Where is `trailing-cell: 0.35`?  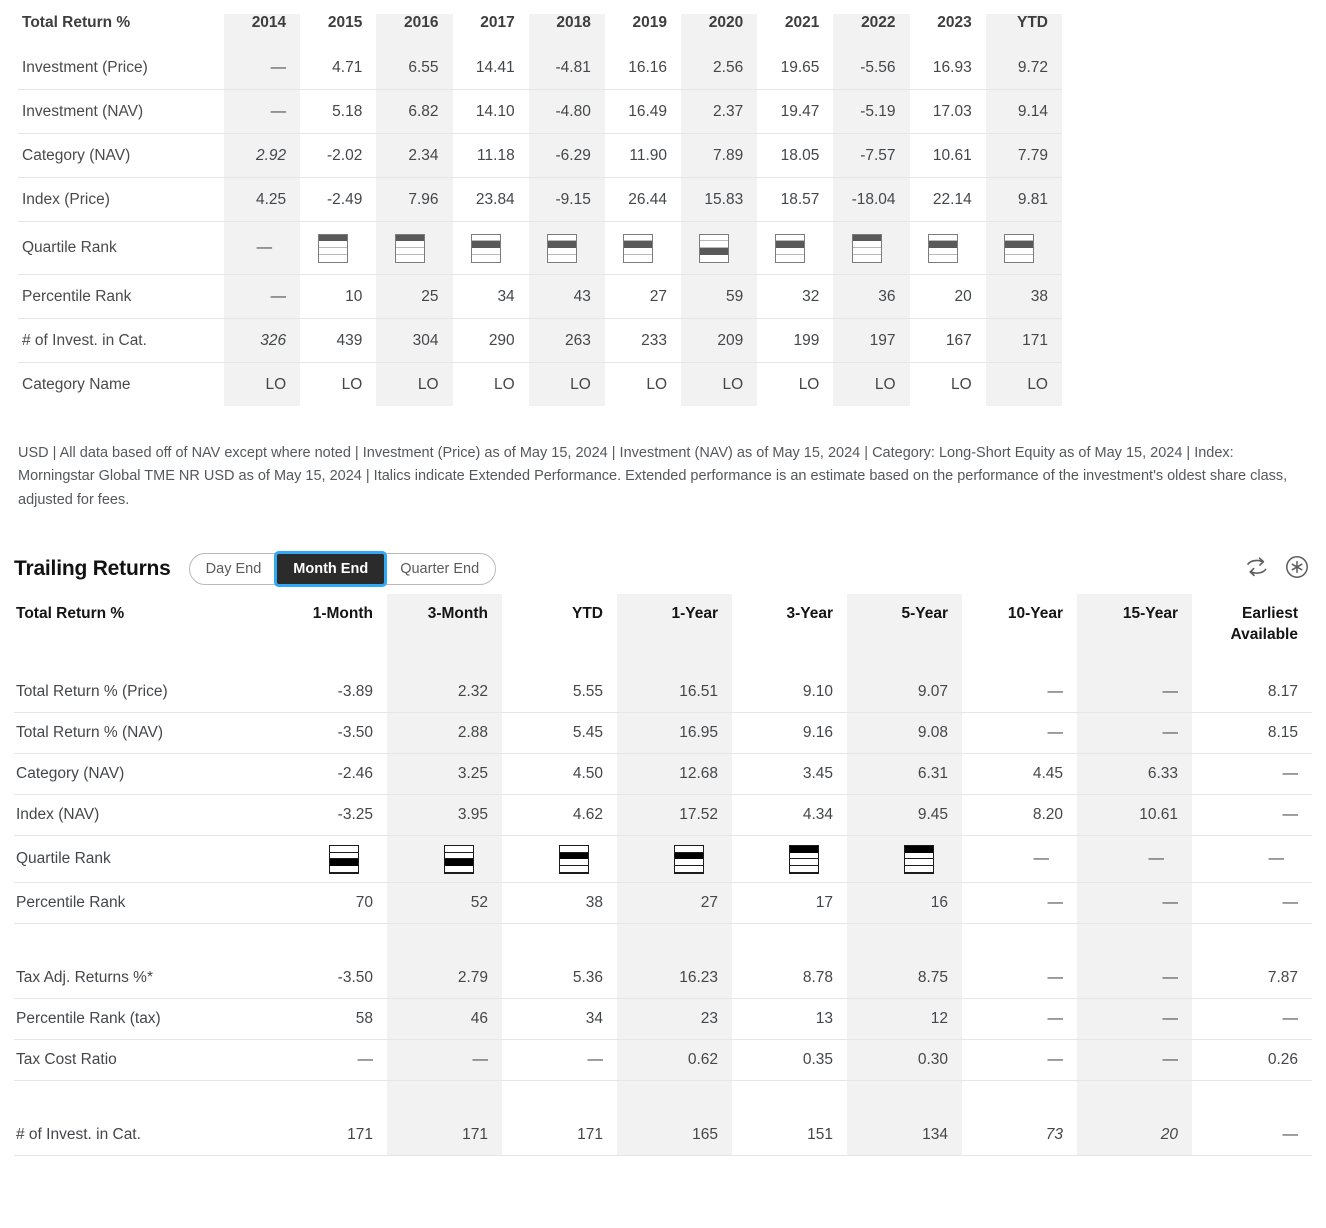
trailing-cell: 0.35 is located at coordinates (789, 1060).